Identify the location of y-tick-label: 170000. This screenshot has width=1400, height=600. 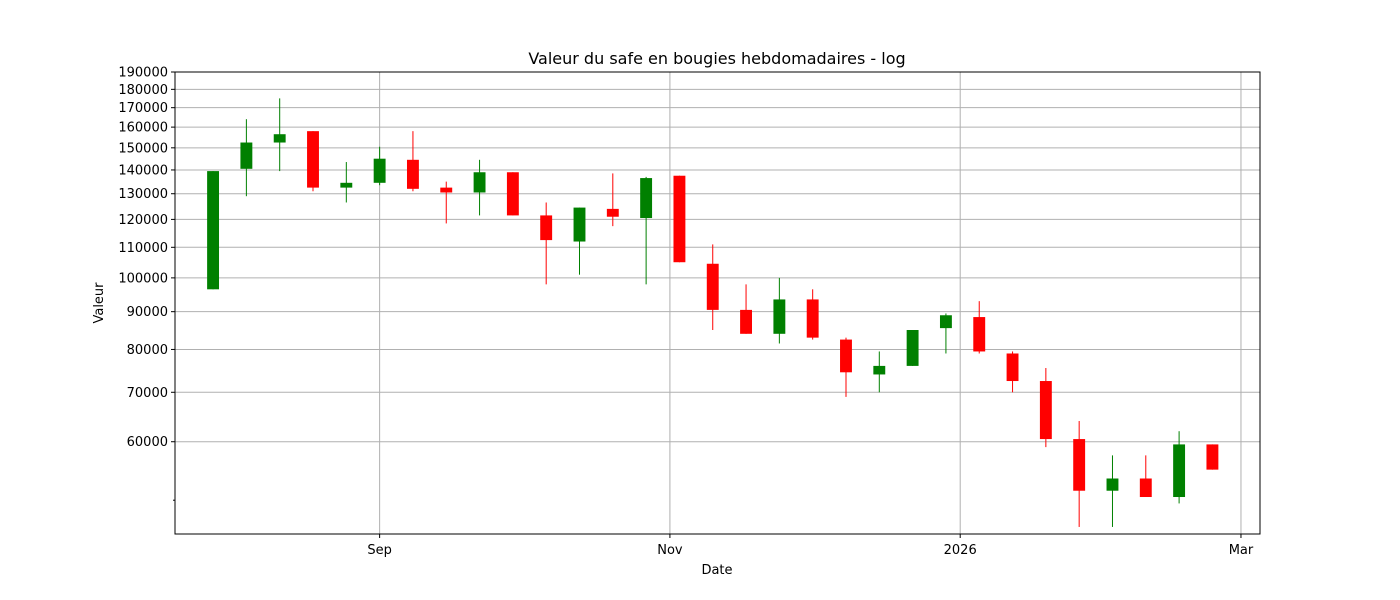
(143, 108).